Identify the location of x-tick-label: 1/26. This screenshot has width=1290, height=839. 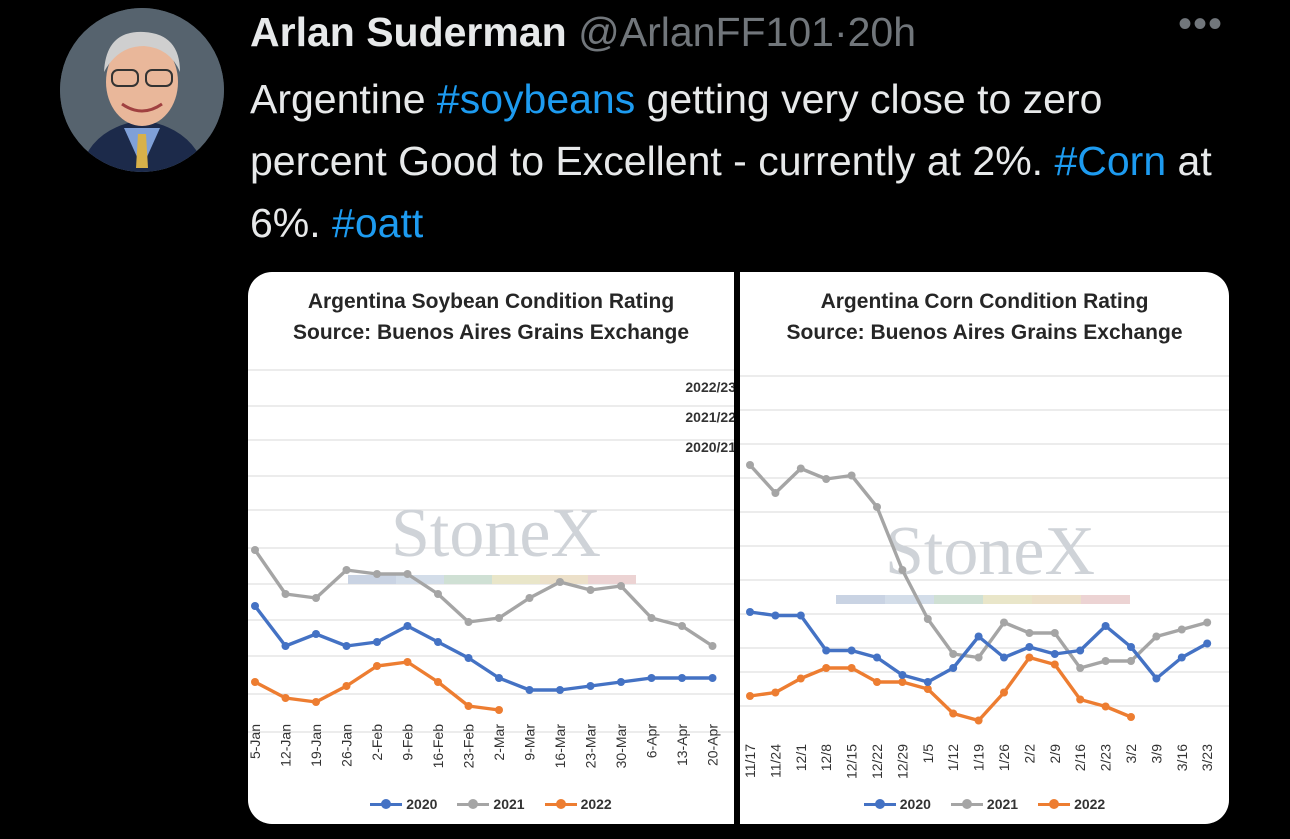
(1004, 757).